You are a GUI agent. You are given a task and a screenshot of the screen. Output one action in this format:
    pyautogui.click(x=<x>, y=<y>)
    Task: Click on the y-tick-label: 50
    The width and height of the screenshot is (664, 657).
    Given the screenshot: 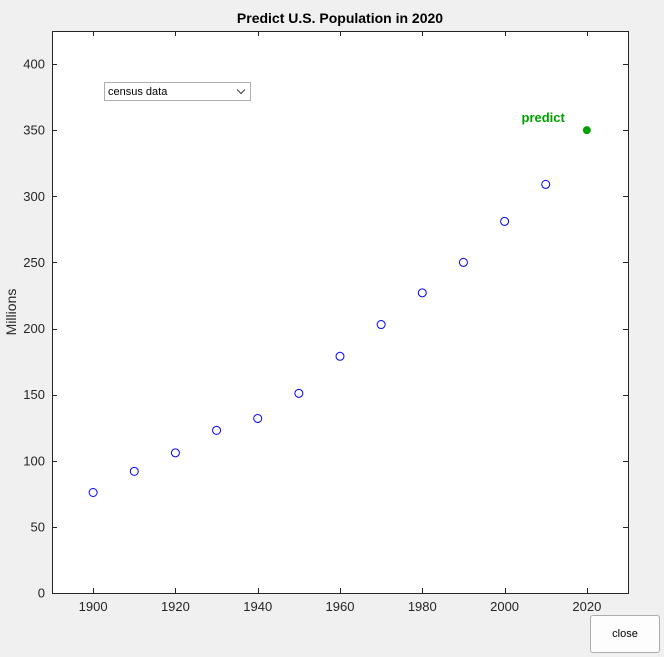 What is the action you would take?
    pyautogui.click(x=38, y=526)
    